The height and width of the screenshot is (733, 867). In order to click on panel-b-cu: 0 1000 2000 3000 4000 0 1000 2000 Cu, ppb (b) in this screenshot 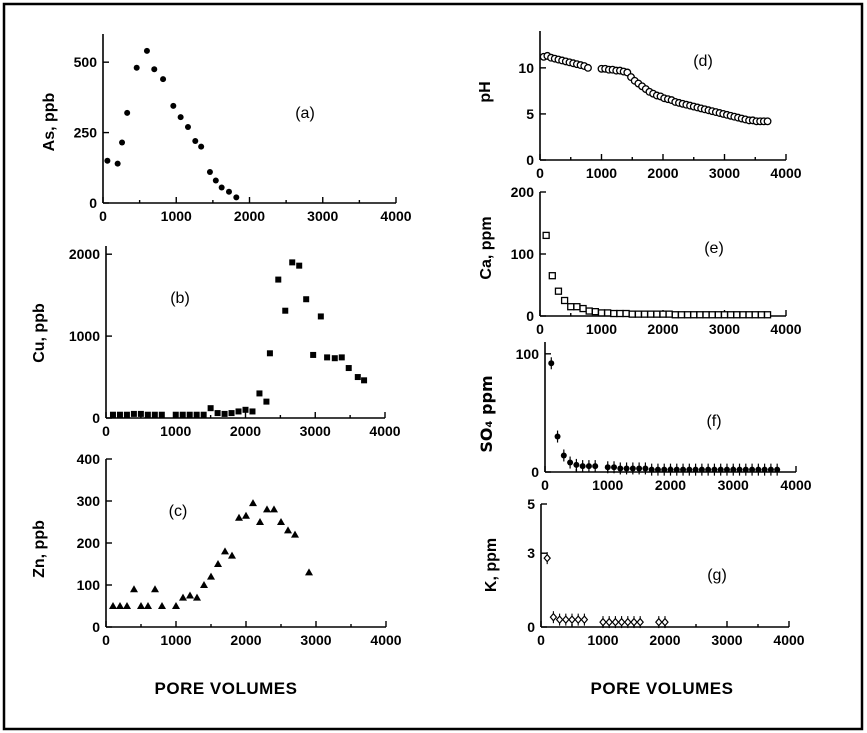, I will do `click(216, 342)`.